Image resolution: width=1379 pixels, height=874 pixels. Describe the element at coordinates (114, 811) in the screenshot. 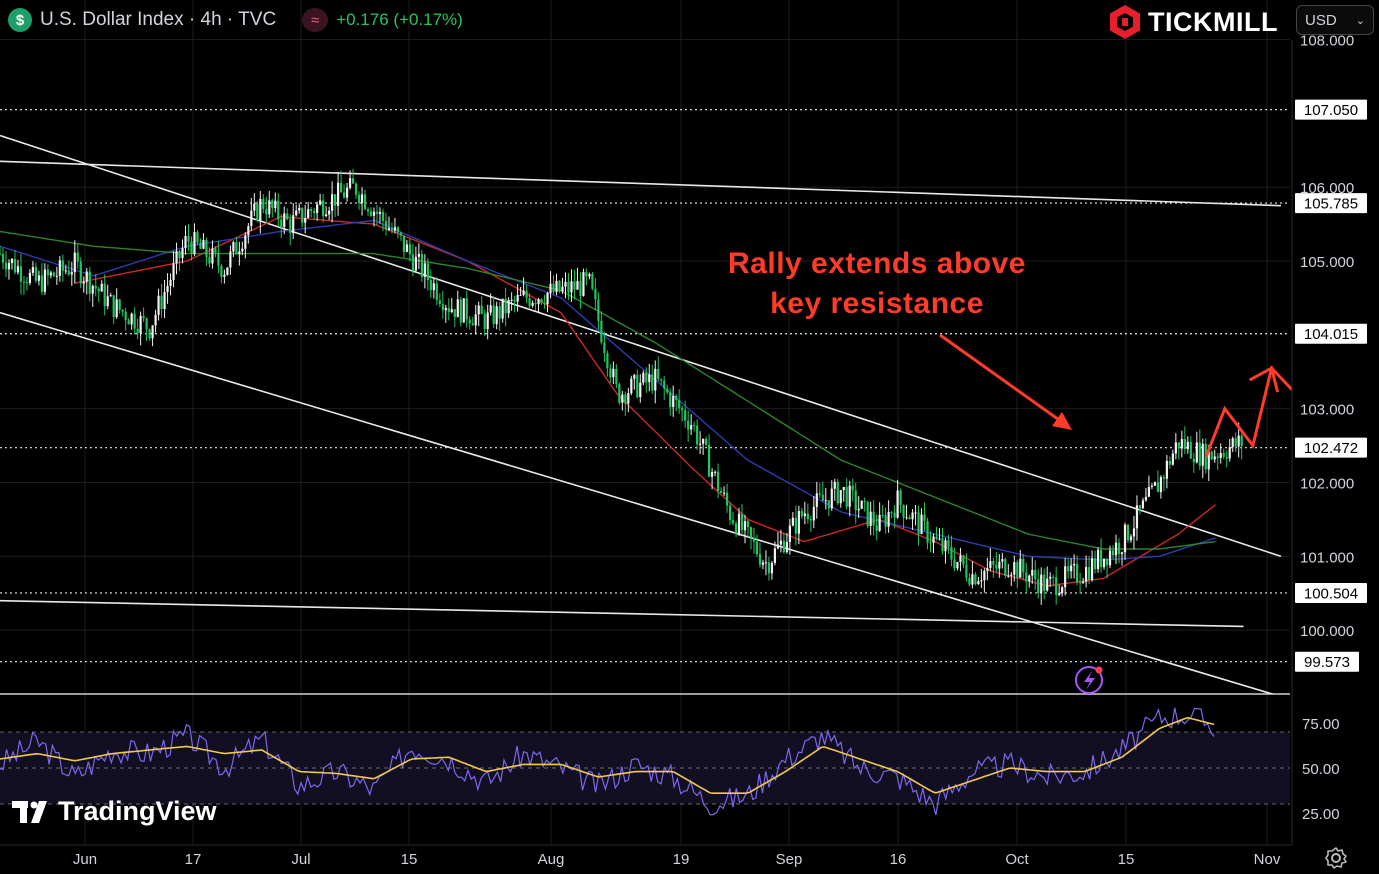

I see `tradingview-watermark: TradingView` at that location.